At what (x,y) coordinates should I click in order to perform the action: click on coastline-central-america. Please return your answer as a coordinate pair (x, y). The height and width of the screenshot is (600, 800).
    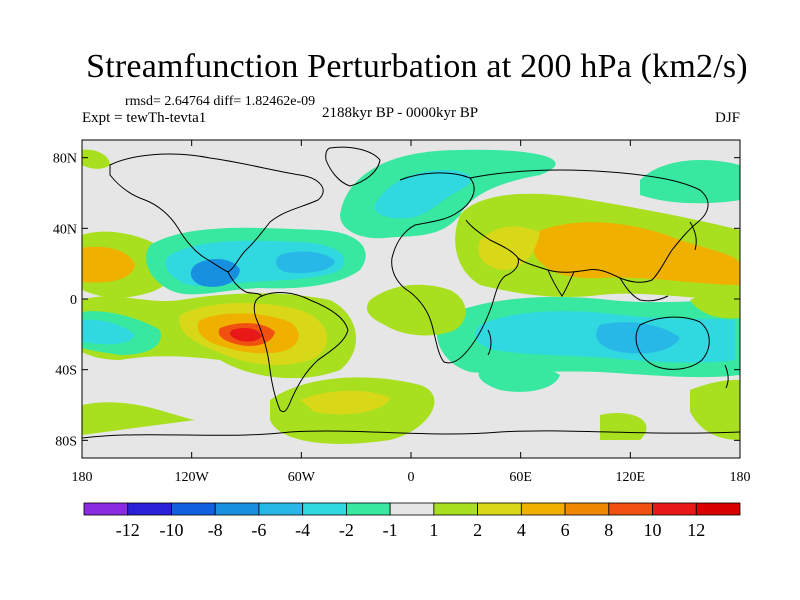
    Looking at the image, I should click on (245, 284).